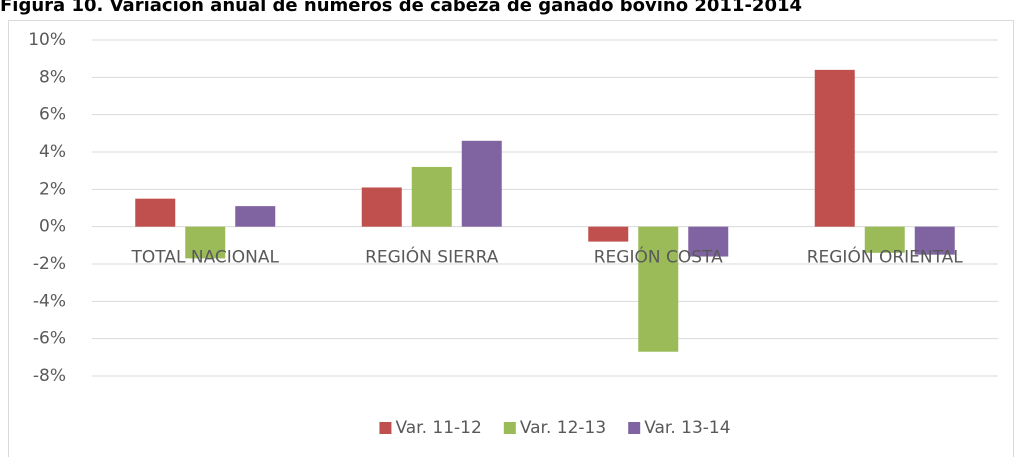 Image resolution: width=1015 pixels, height=457 pixels. Describe the element at coordinates (52, 152) in the screenshot. I see `y-tick-label: 4%` at that location.